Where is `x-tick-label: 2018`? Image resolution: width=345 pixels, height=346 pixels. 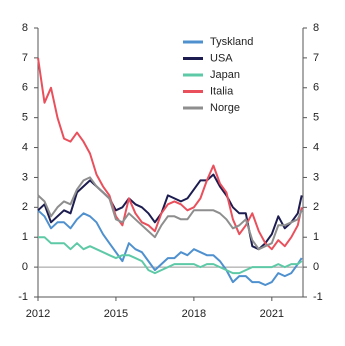
x-tick-label: 2018 is located at coordinates (194, 314).